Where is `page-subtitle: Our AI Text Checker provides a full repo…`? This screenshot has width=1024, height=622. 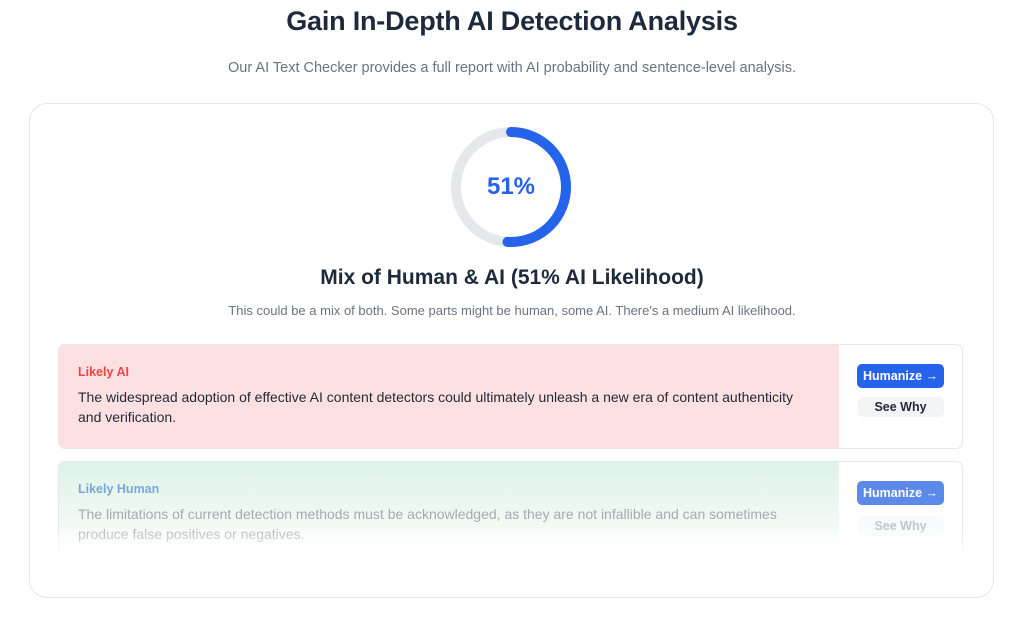 page-subtitle: Our AI Text Checker provides a full repo… is located at coordinates (512, 68).